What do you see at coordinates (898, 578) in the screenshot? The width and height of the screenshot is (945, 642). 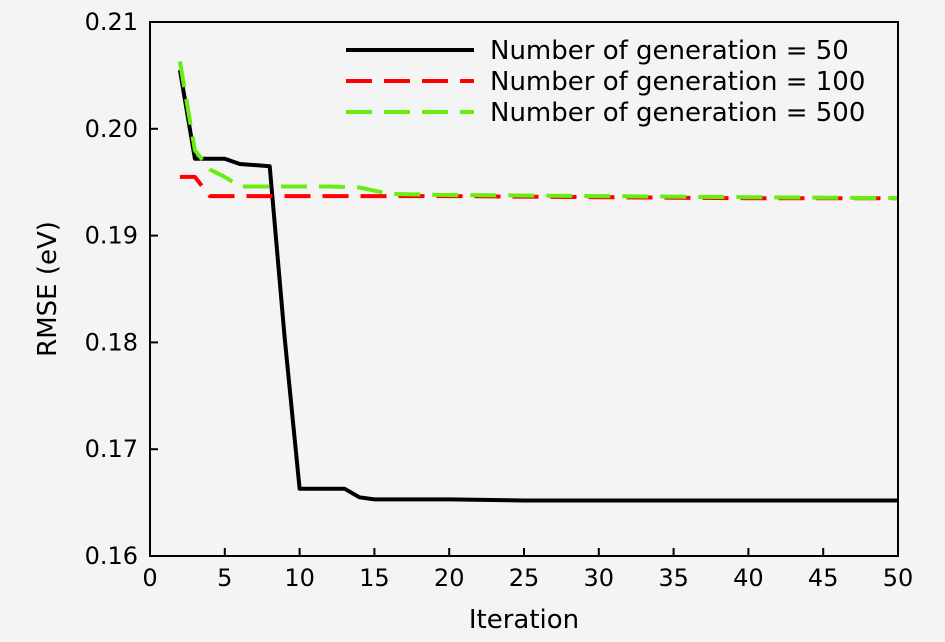 I see `x-tick-label: 50` at bounding box center [898, 578].